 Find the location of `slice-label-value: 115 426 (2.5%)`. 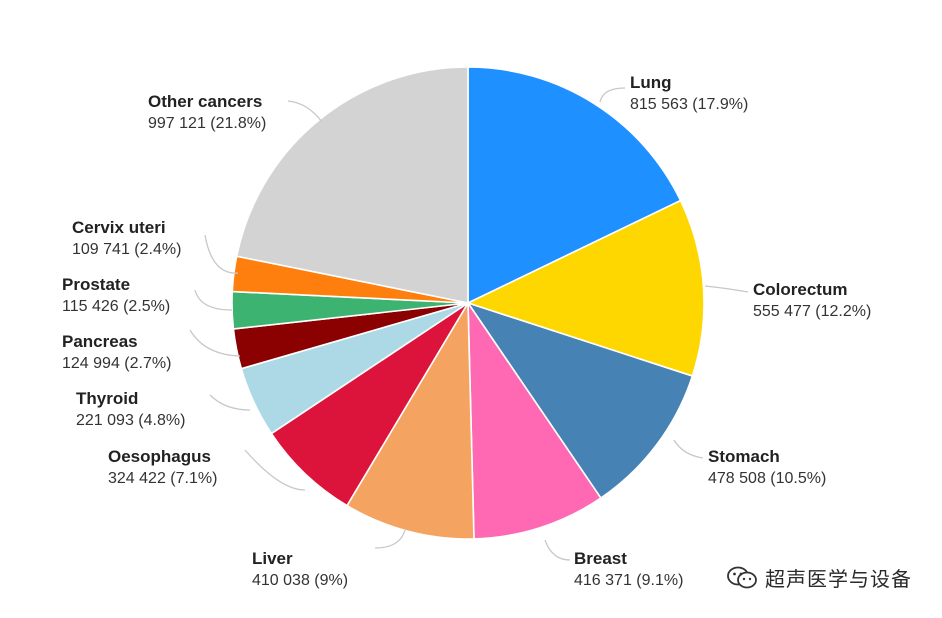

slice-label-value: 115 426 (2.5%) is located at coordinates (116, 306).